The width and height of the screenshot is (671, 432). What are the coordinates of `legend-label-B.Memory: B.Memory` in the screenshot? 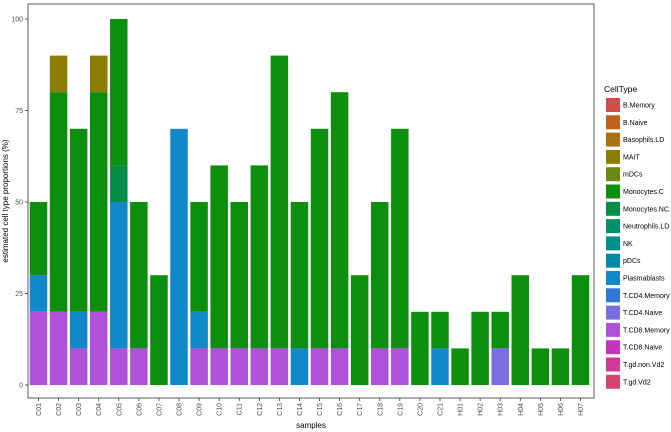 It's located at (639, 106).